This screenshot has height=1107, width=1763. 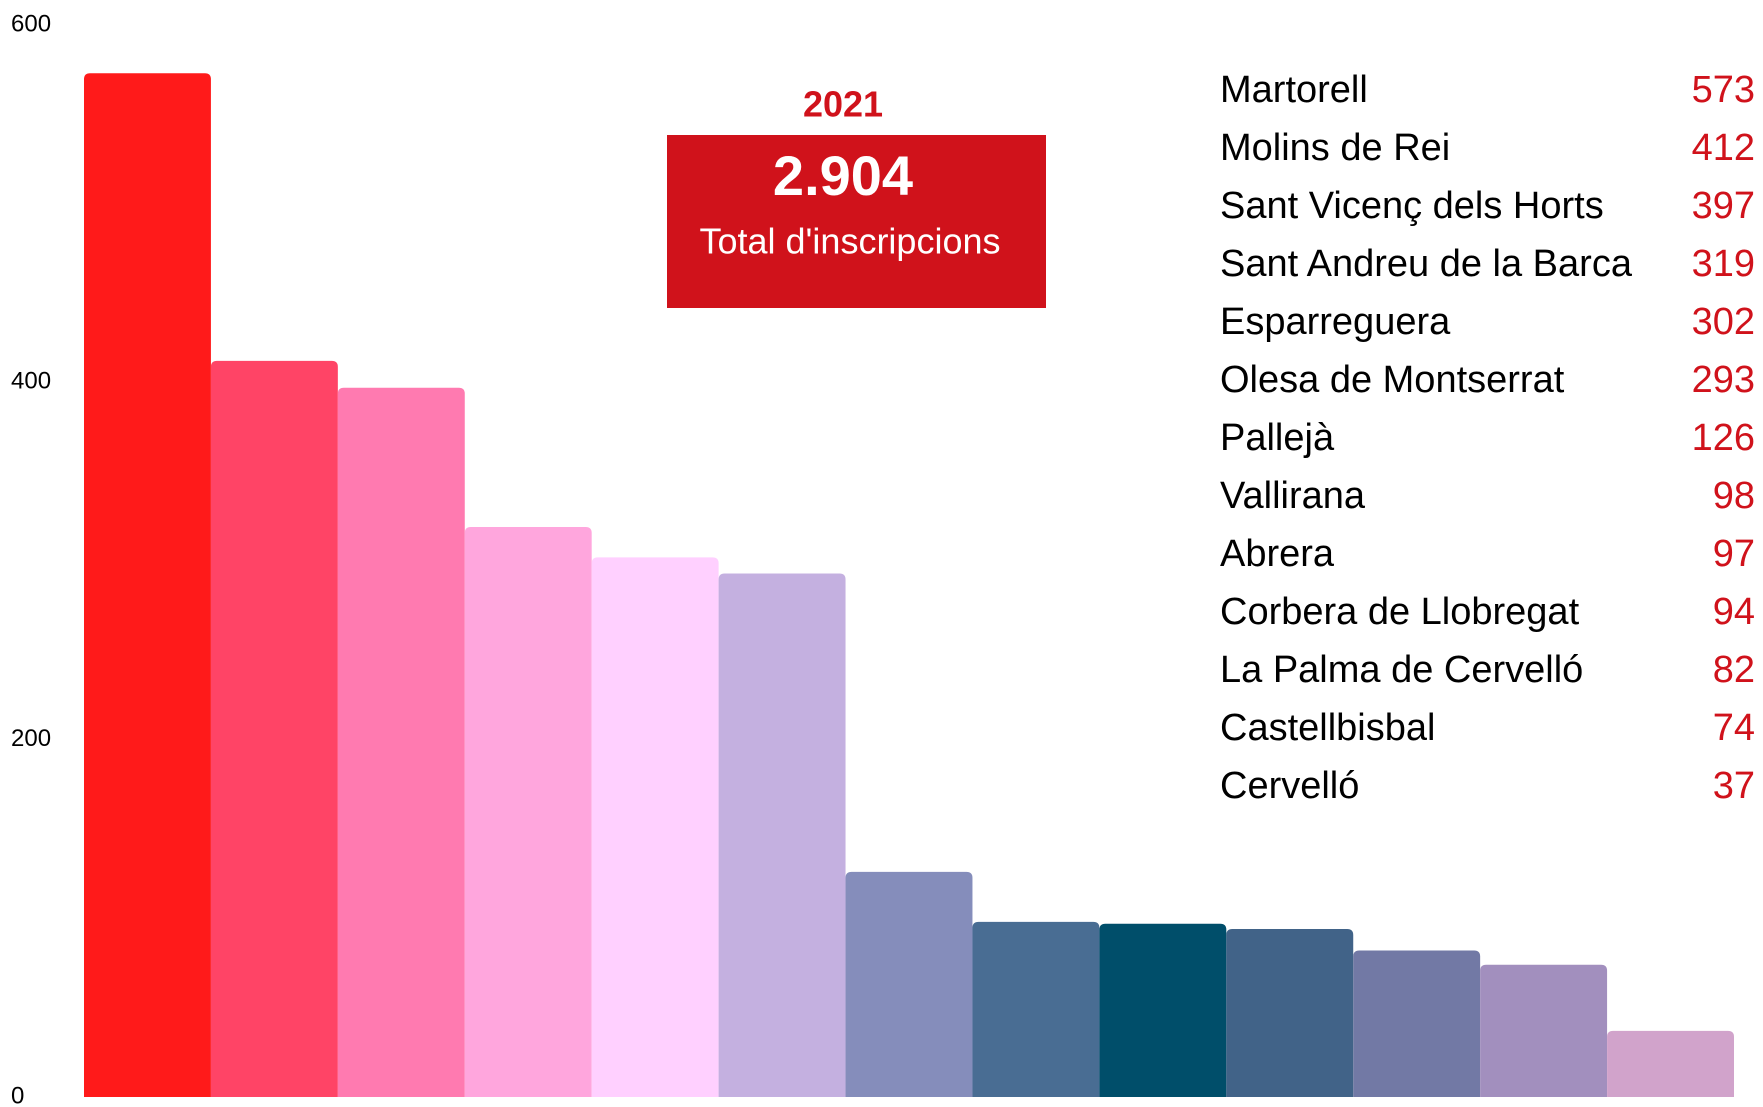 I want to click on legend-label: Abrera, so click(x=1277, y=554).